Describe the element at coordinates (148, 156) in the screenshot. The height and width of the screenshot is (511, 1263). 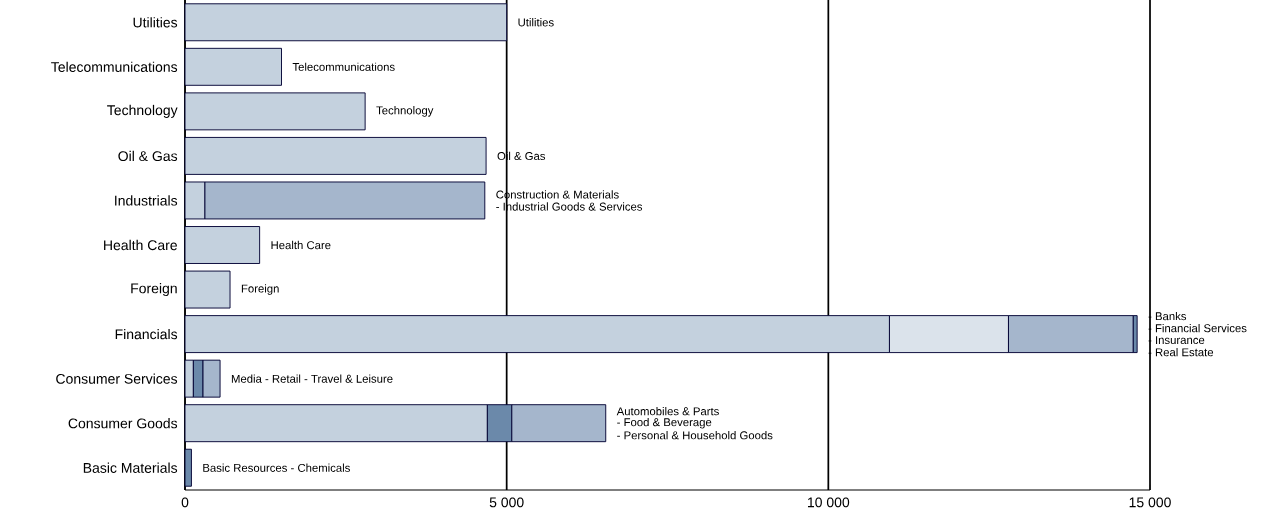
I see `y-tick-label: Oil & Gas` at that location.